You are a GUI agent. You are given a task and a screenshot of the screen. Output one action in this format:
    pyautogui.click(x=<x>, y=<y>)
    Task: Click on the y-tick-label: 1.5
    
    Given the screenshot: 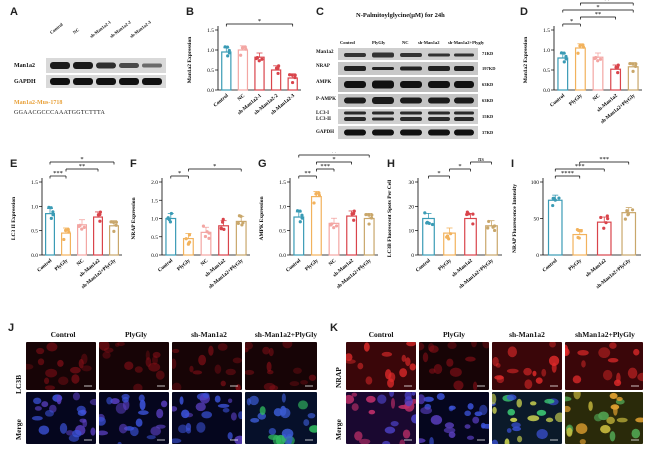 What is the action you would take?
    pyautogui.click(x=154, y=201)
    